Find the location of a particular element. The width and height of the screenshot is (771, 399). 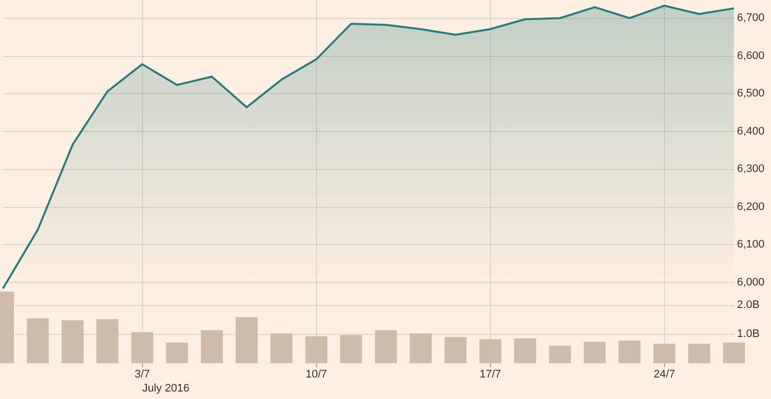

y-tick-label: 6,000 is located at coordinates (751, 282).